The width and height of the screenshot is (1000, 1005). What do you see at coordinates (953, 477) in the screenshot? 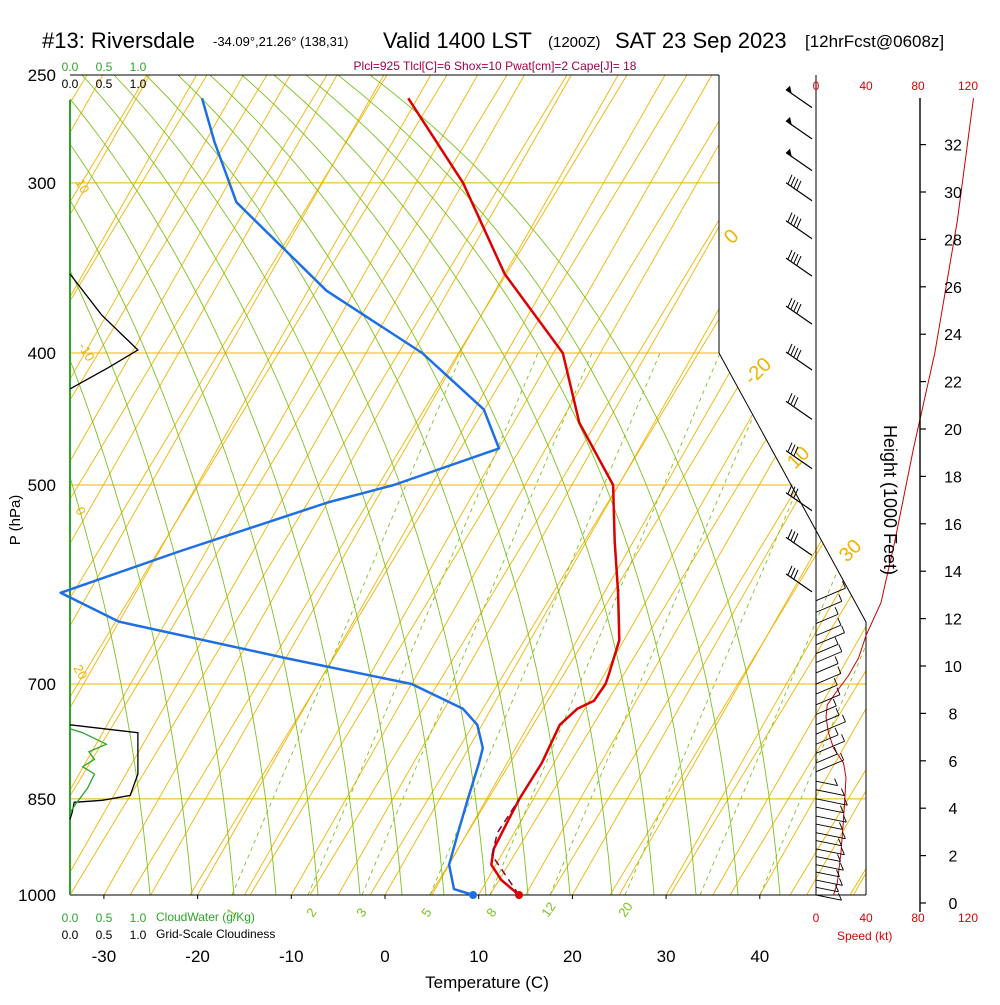
I see `height-tick-label: 18` at bounding box center [953, 477].